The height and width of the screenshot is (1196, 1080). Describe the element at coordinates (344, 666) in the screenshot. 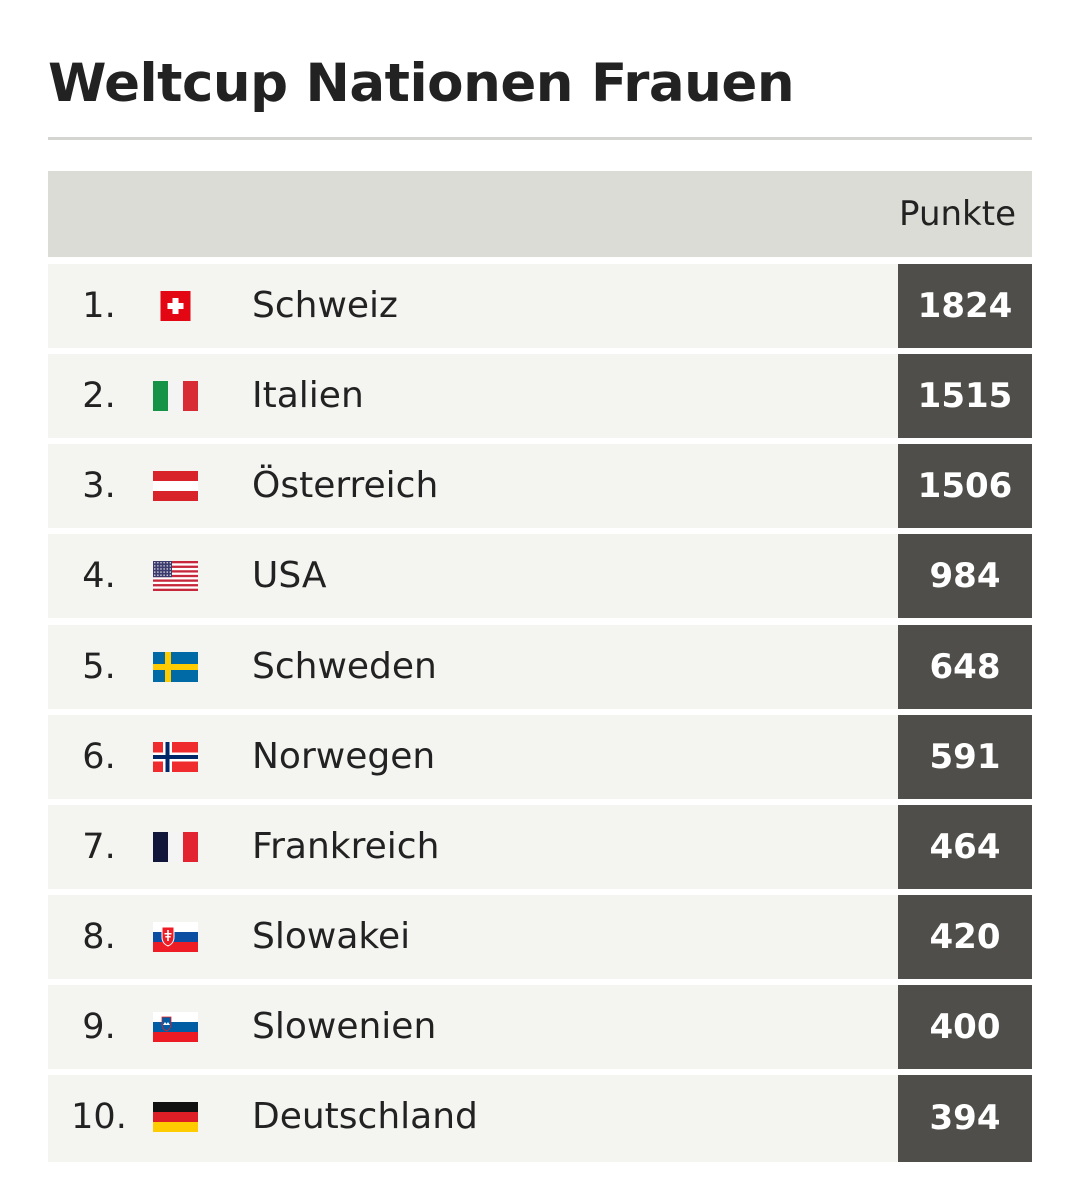

I see `country-name: Schweden` at that location.